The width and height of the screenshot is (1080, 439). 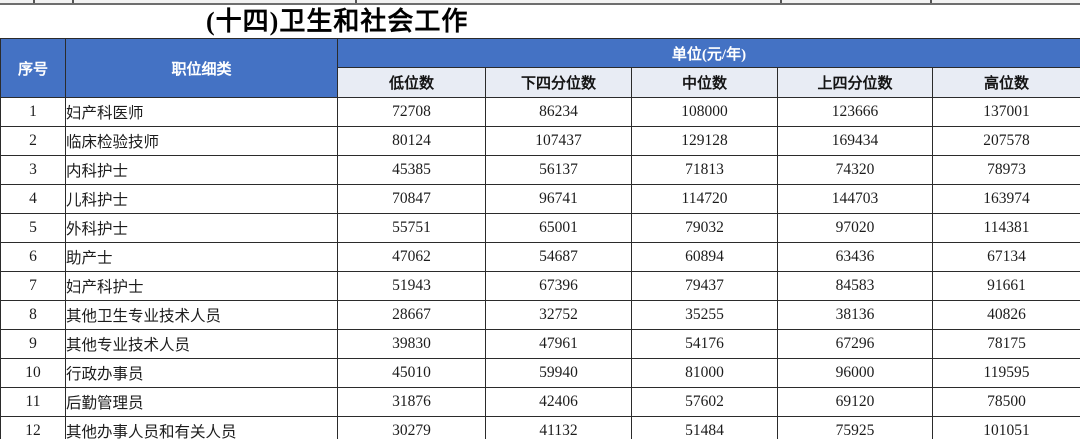 I want to click on cell-q3: 97020, so click(x=855, y=228).